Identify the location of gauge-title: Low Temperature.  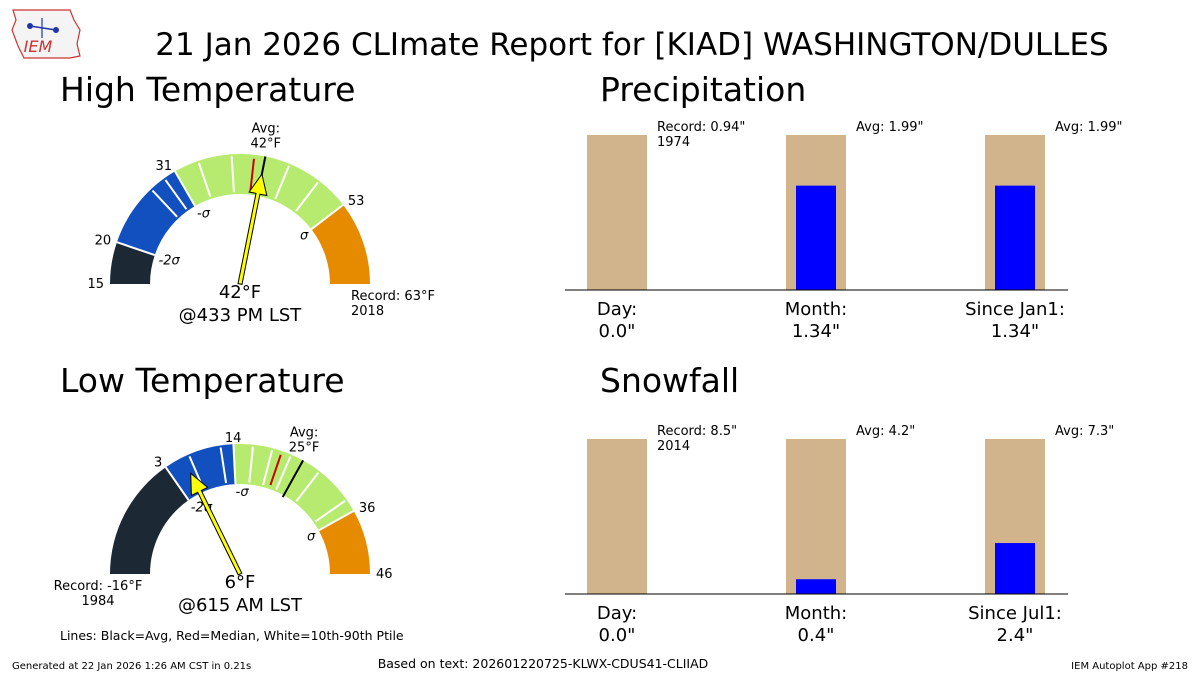
(202, 380).